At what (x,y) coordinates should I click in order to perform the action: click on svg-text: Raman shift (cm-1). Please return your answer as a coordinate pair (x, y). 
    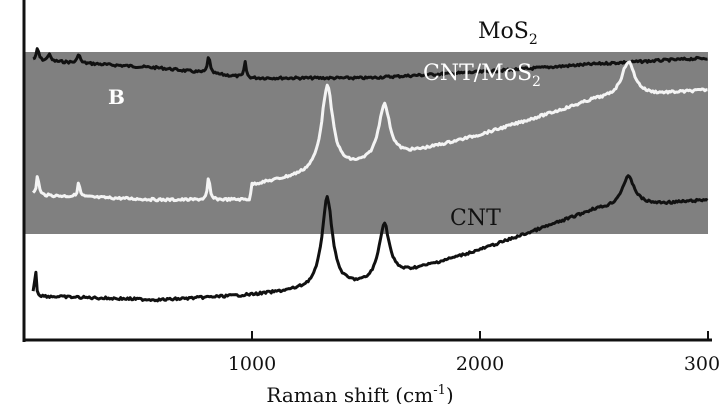
    Looking at the image, I should click on (359, 393).